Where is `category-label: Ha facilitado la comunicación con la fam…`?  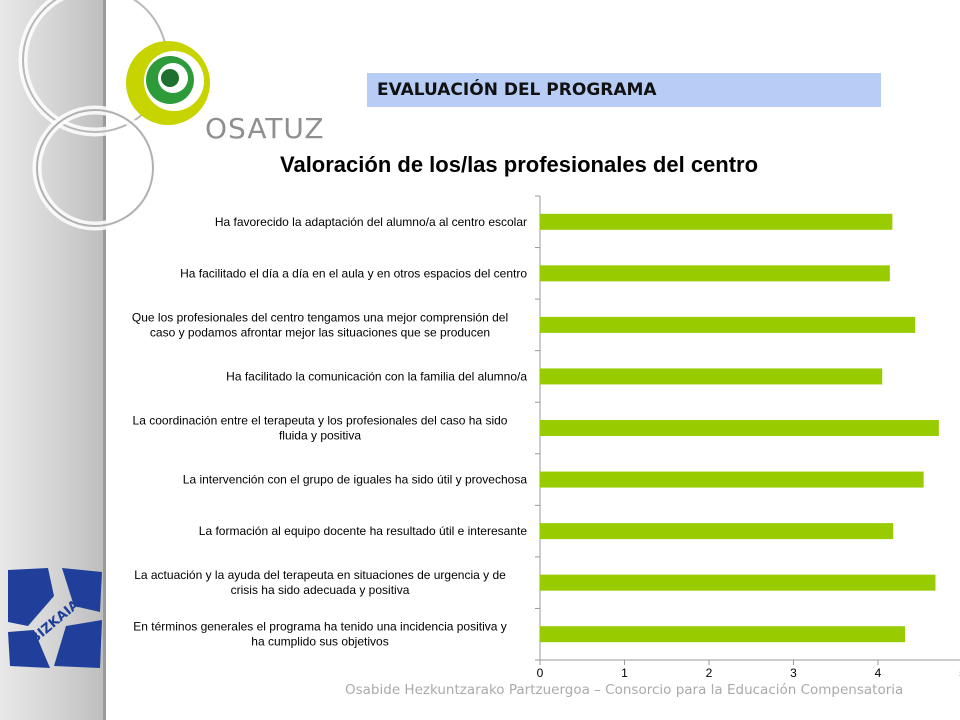 category-label: Ha facilitado la comunicación con la fam… is located at coordinates (376, 376).